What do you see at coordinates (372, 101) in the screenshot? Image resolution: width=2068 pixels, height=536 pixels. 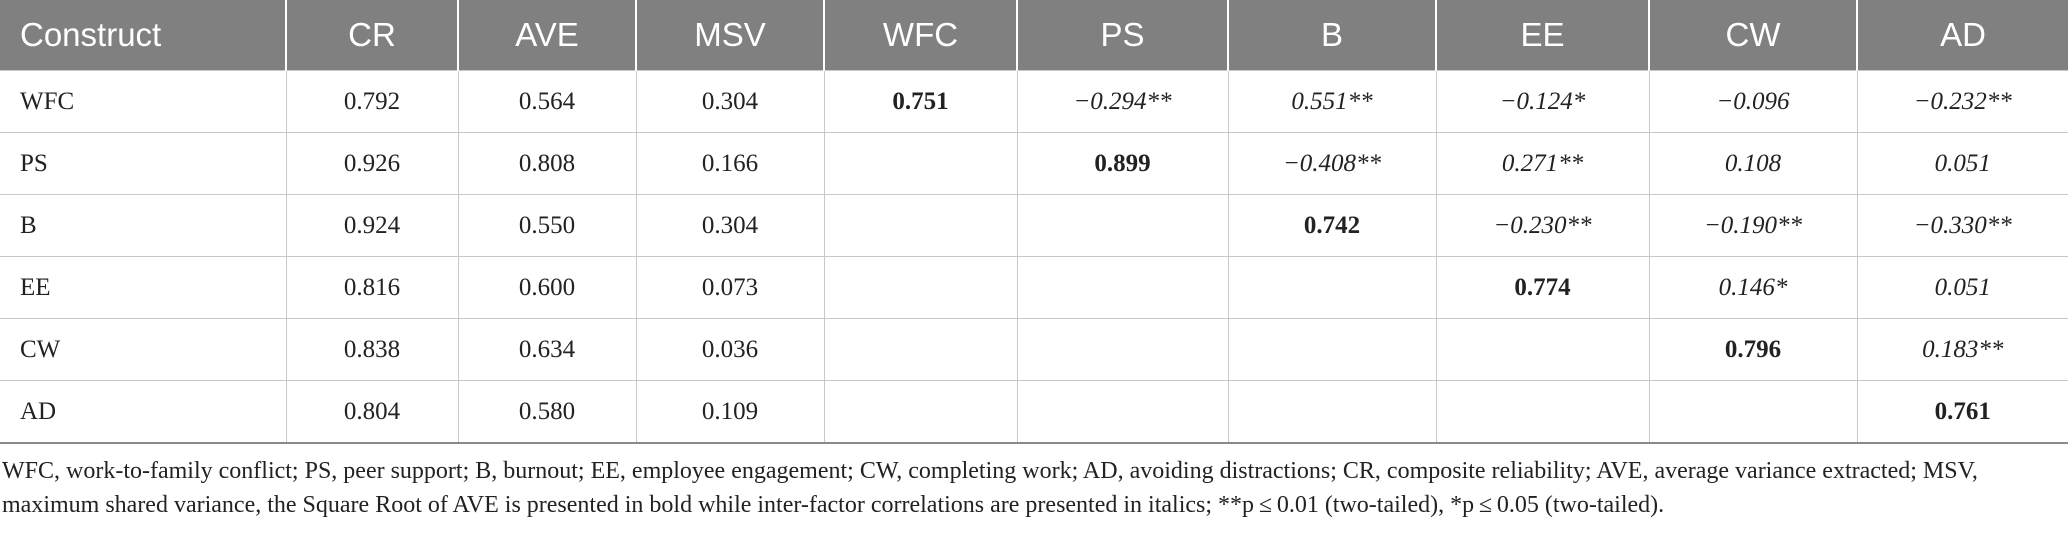 I see `table-cell: 0.792` at bounding box center [372, 101].